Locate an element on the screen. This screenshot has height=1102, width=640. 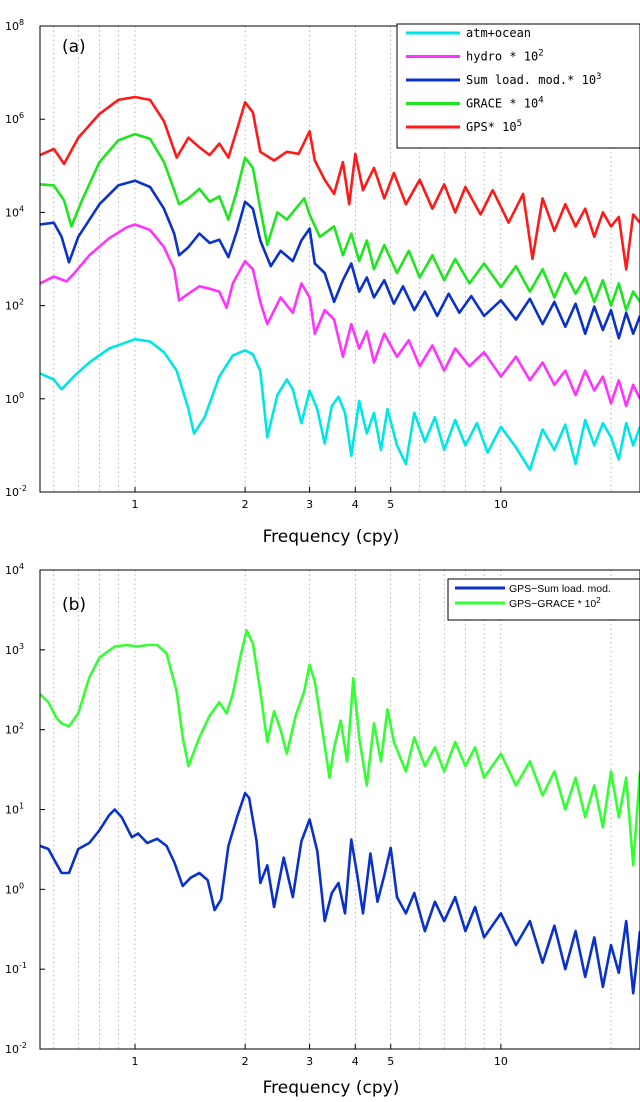
chart-b-x-axis-label: Frequency (cpy) is located at coordinates (331, 1088).